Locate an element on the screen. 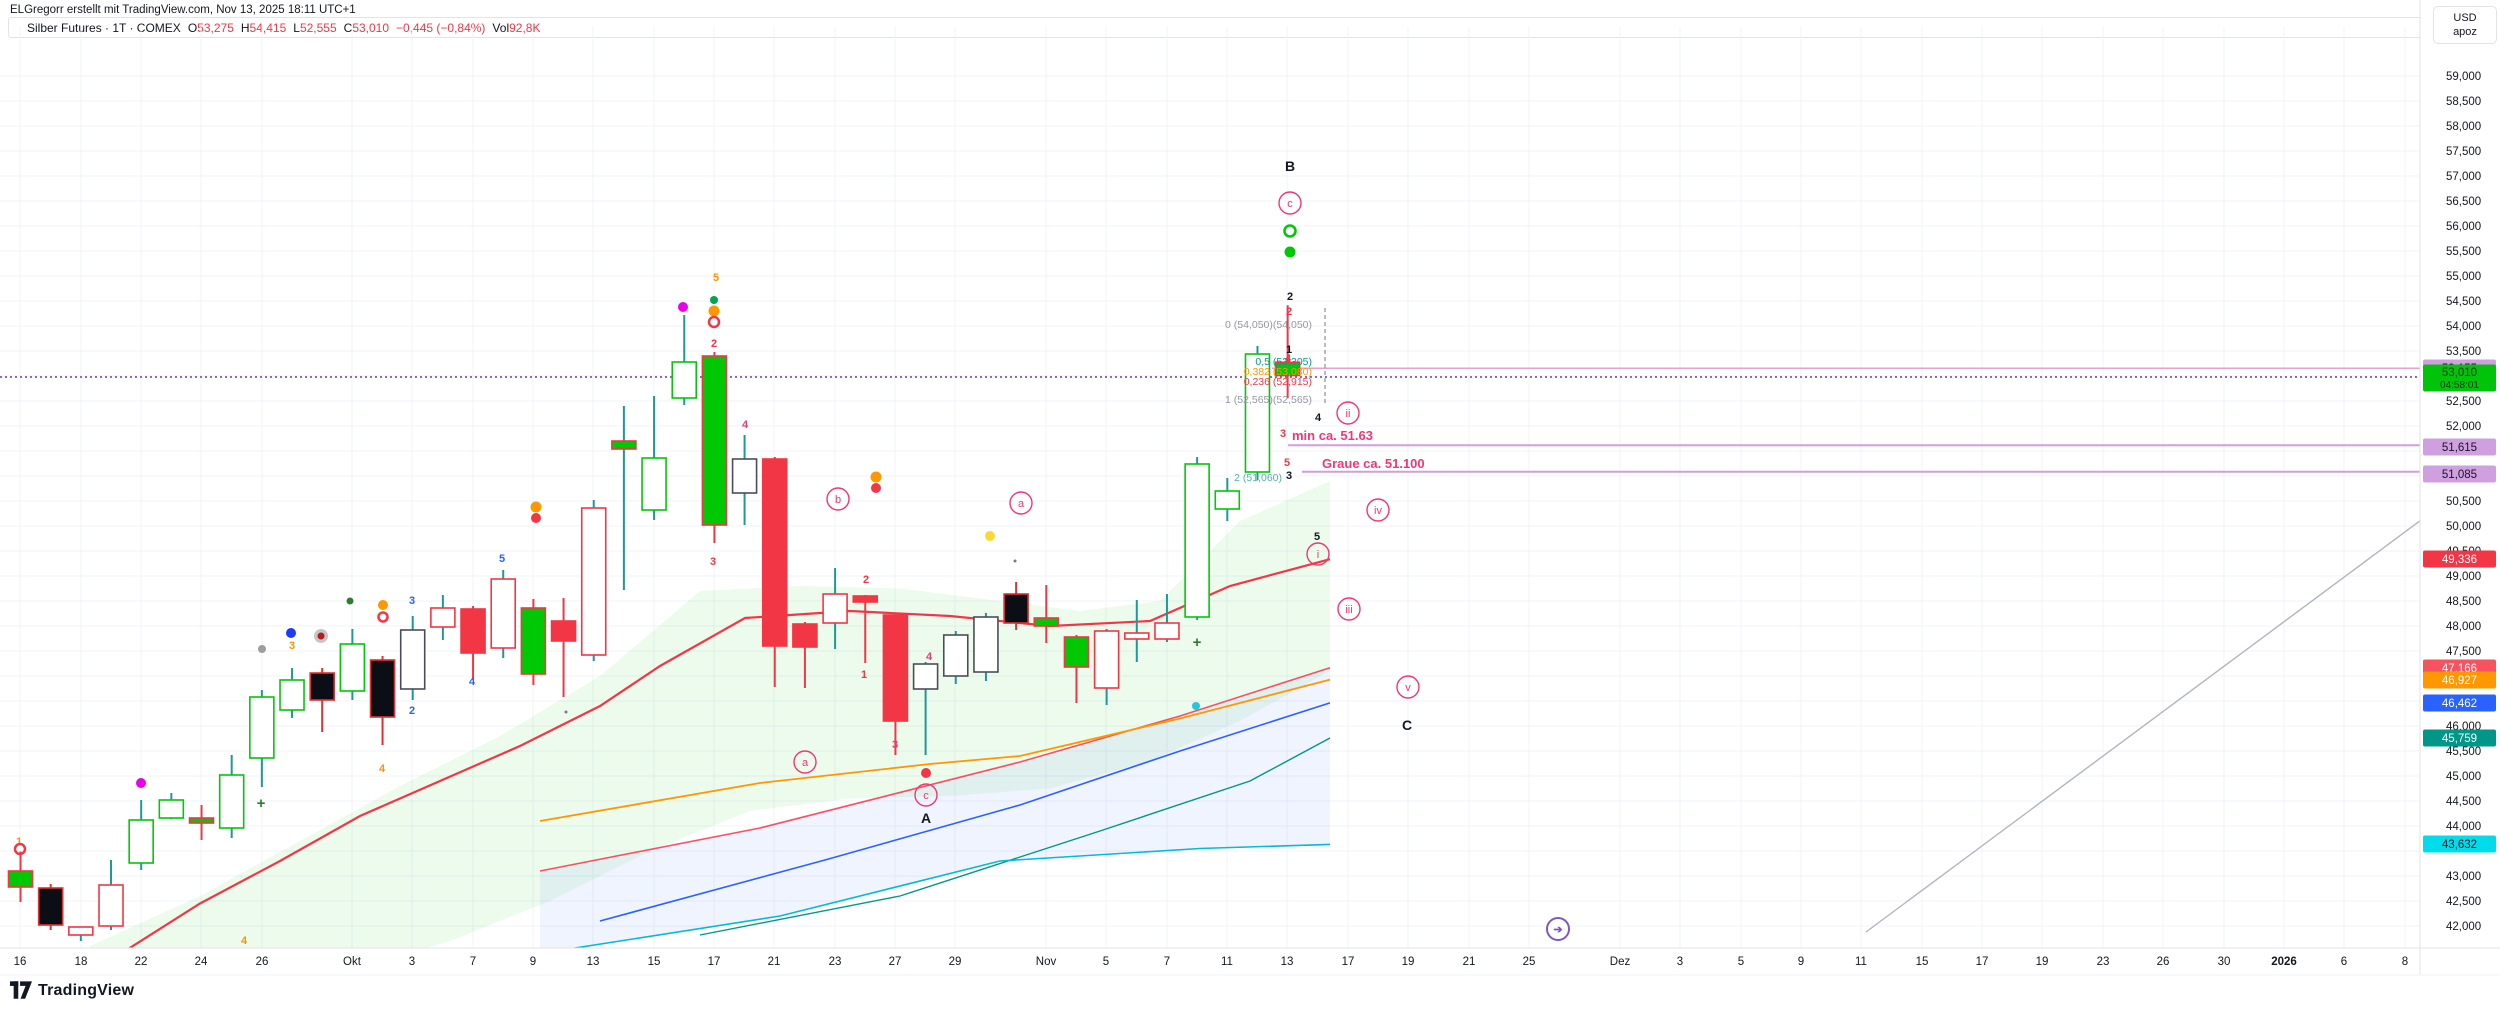 The height and width of the screenshot is (1013, 2500). currency-unit-toggle: USD apoz is located at coordinates (2465, 25).